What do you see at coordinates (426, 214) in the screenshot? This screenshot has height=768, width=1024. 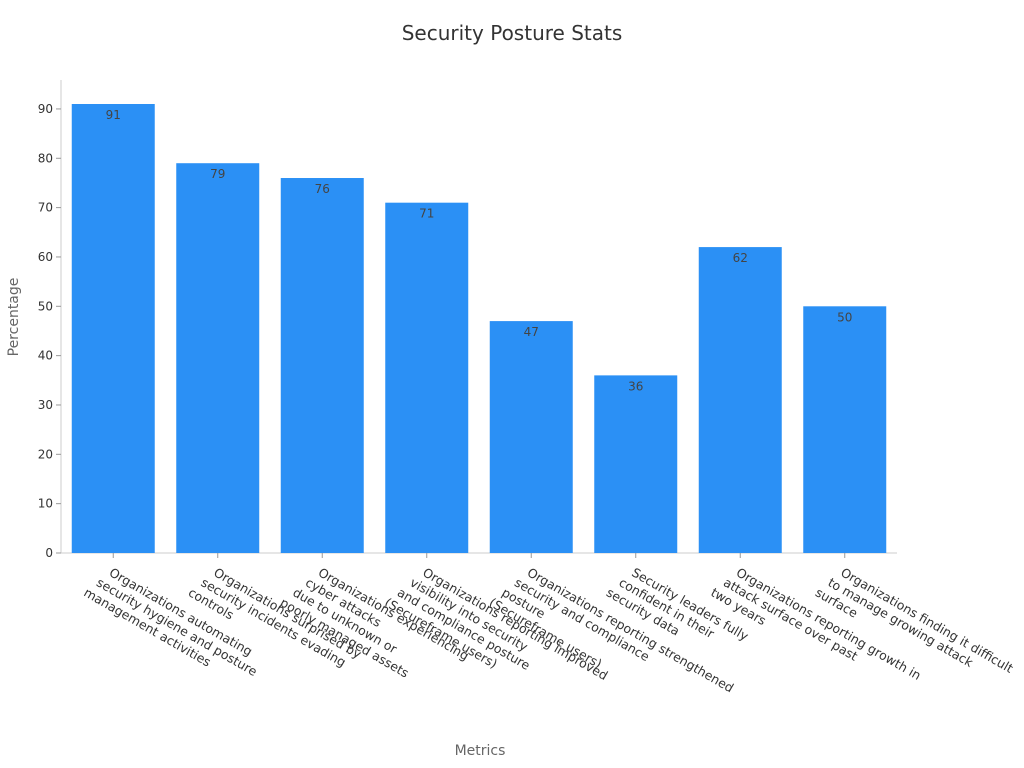 I see `data-label: 71` at bounding box center [426, 214].